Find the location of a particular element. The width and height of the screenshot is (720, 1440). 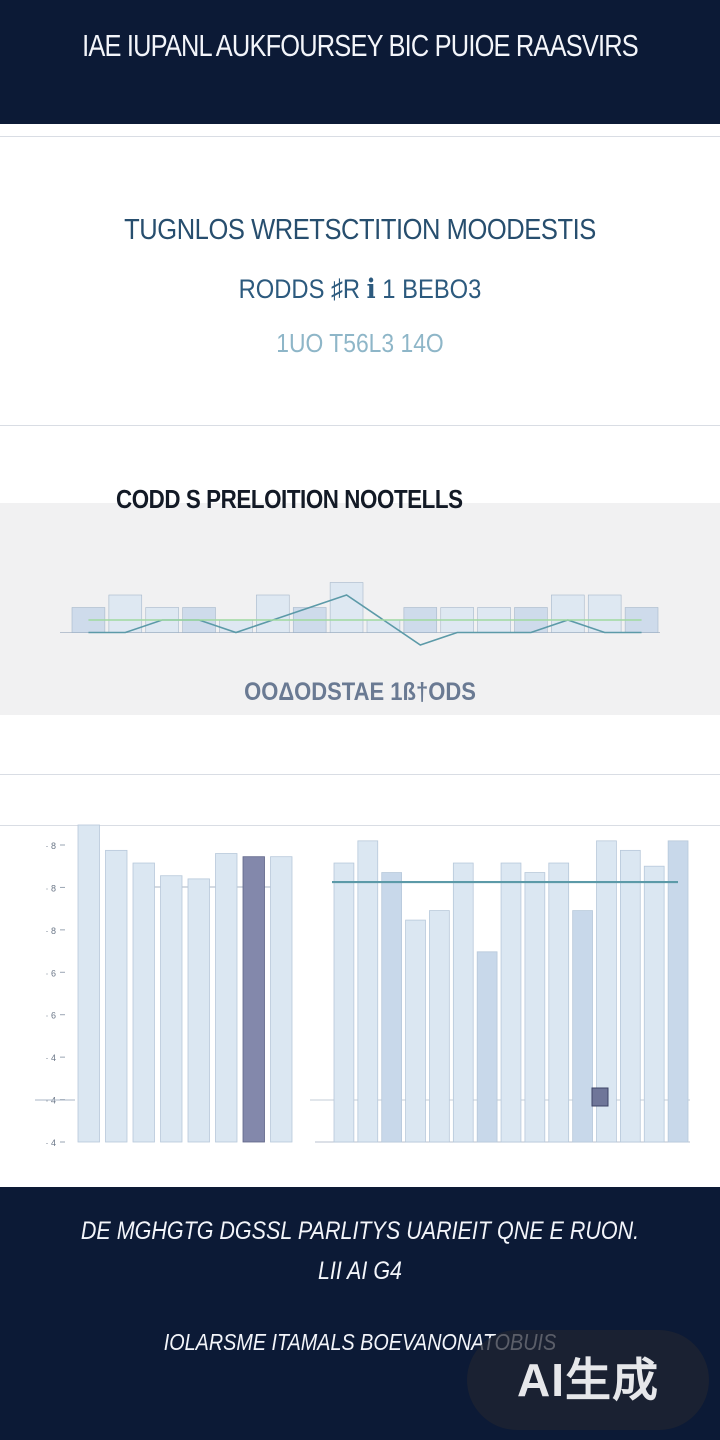

chart-caption: OOΔODSTAE 1ß†ODS is located at coordinates (360, 692).